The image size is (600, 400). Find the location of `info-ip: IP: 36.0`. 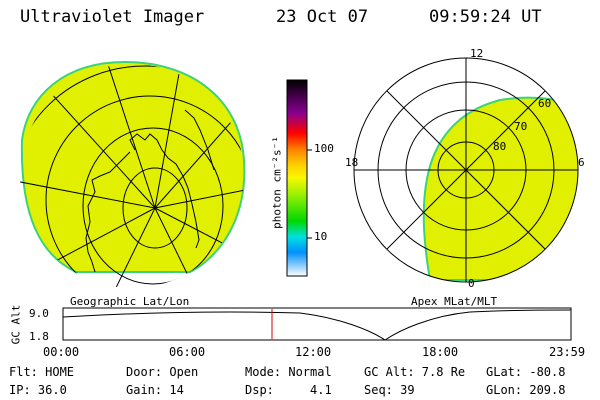

info-ip: IP: 36.0 is located at coordinates (38, 390).